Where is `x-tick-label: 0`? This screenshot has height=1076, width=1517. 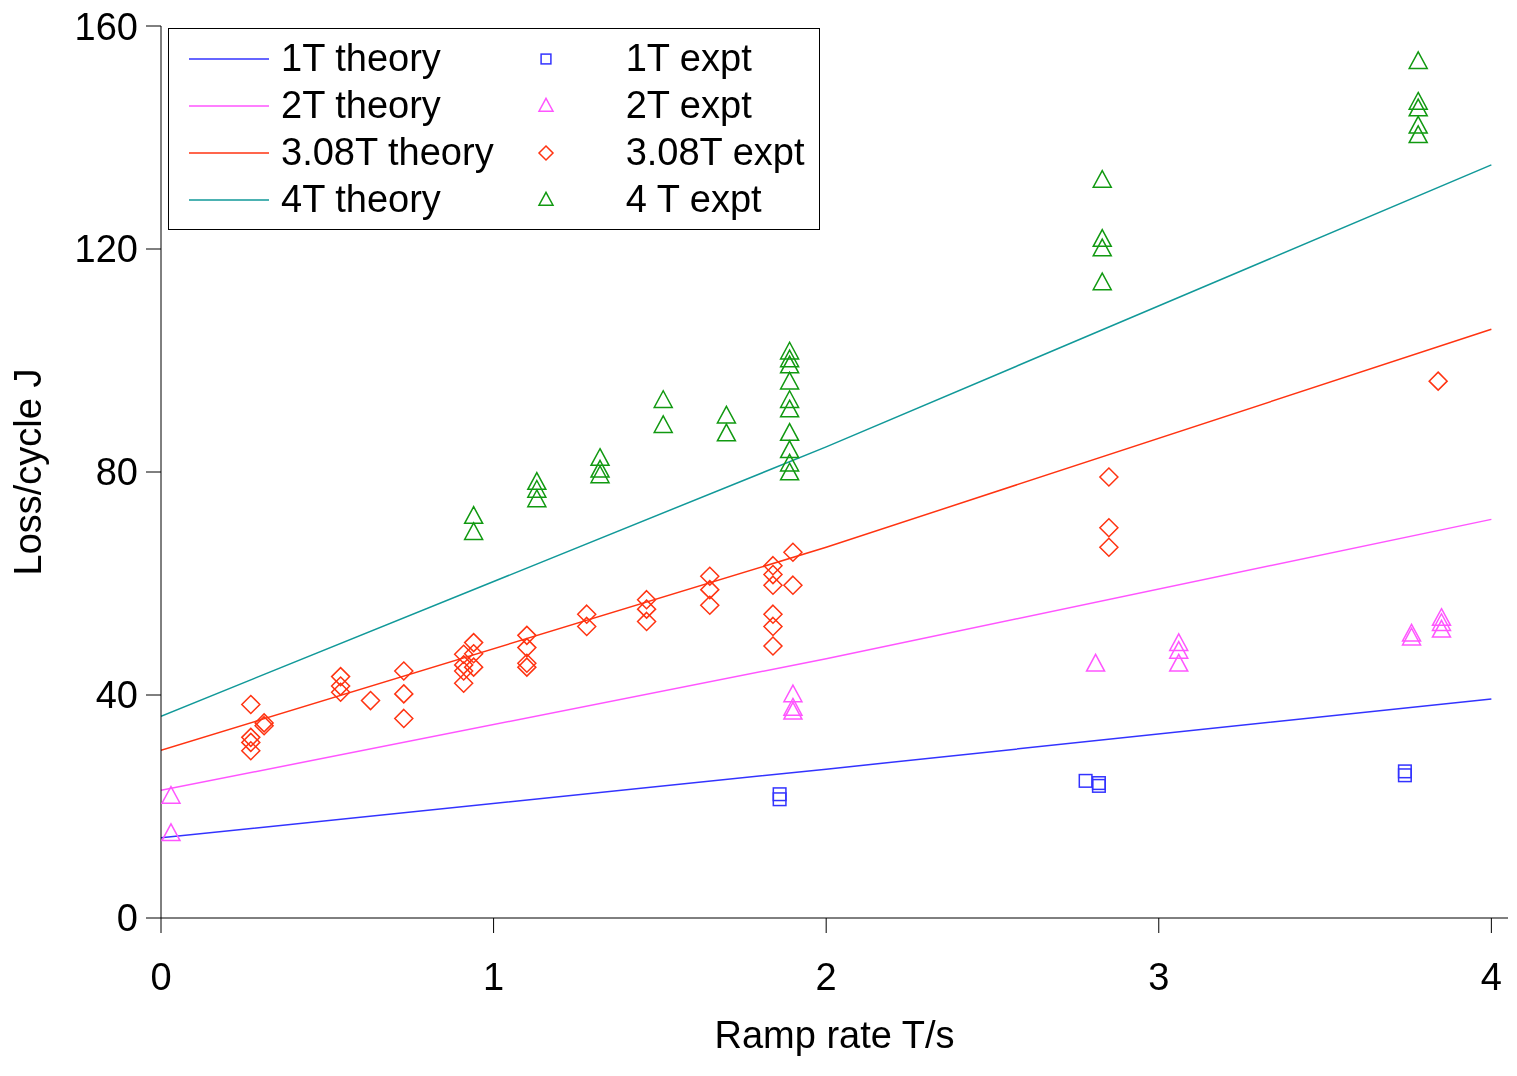 x-tick-label: 0 is located at coordinates (161, 976).